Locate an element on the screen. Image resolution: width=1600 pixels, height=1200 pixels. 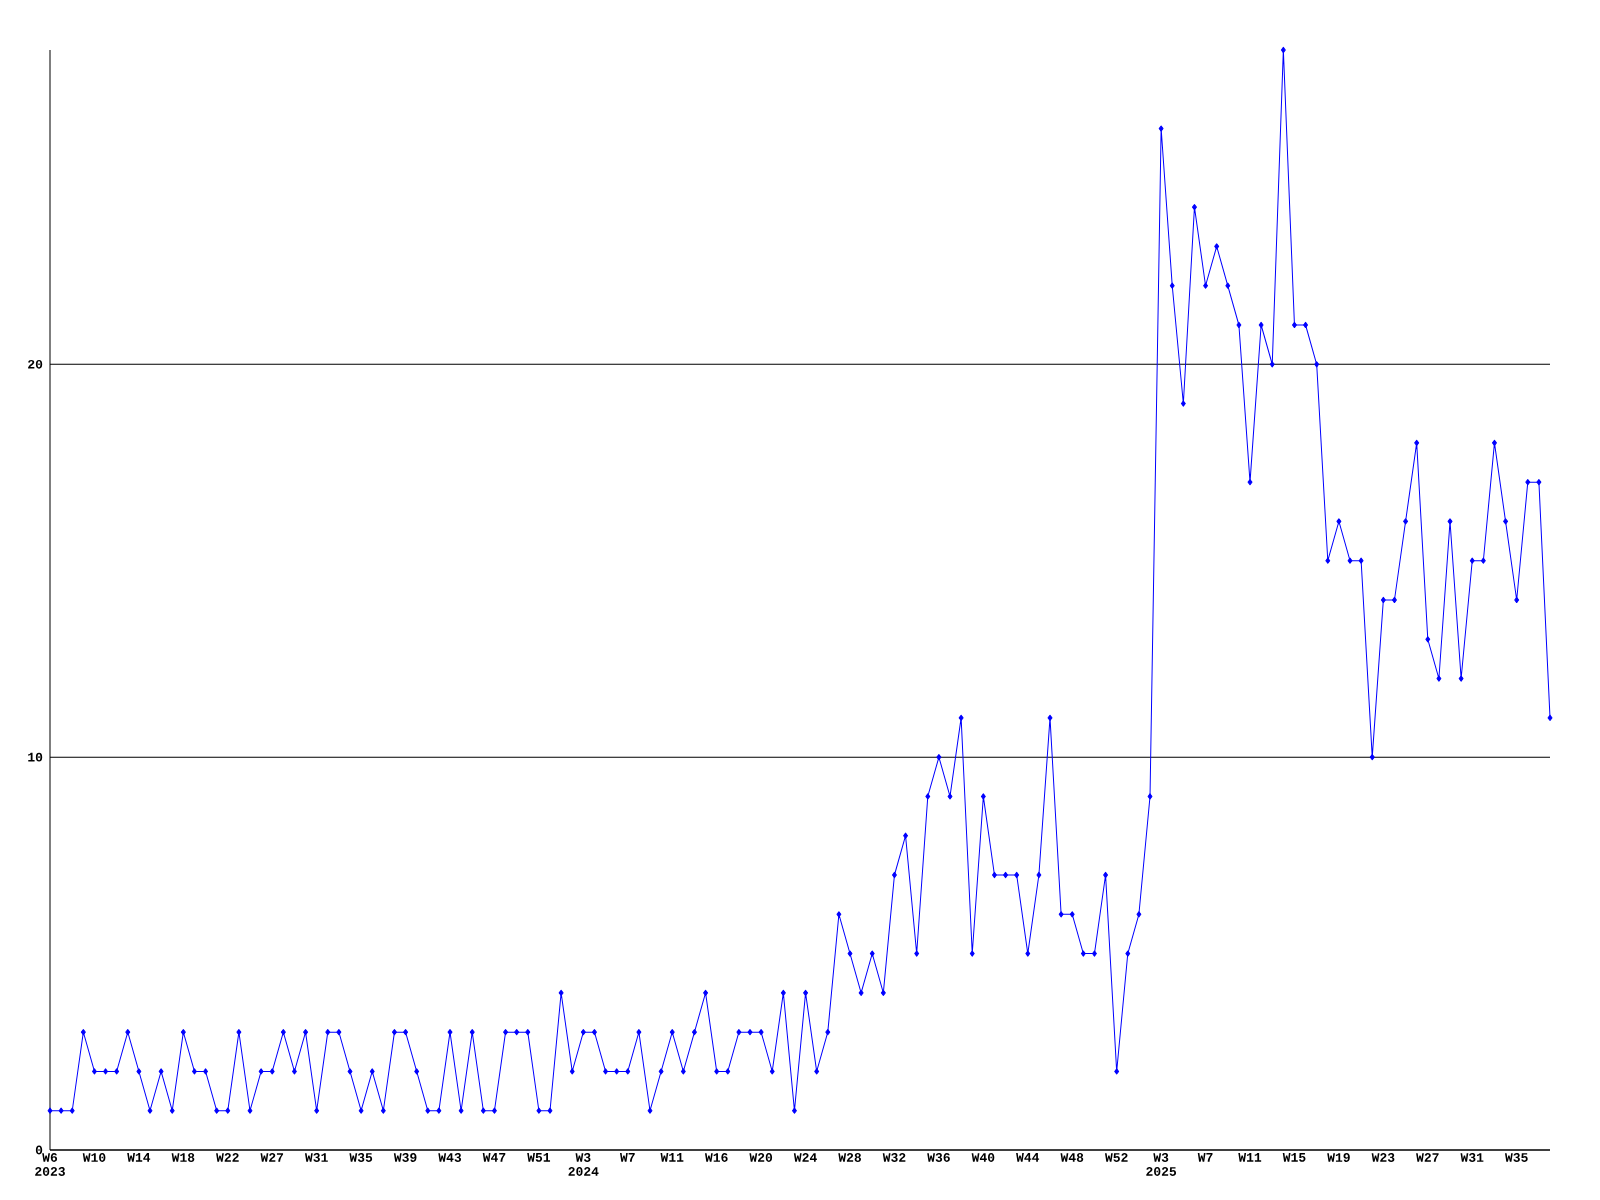
x-tick-label: W23 is located at coordinates (1383, 1157).